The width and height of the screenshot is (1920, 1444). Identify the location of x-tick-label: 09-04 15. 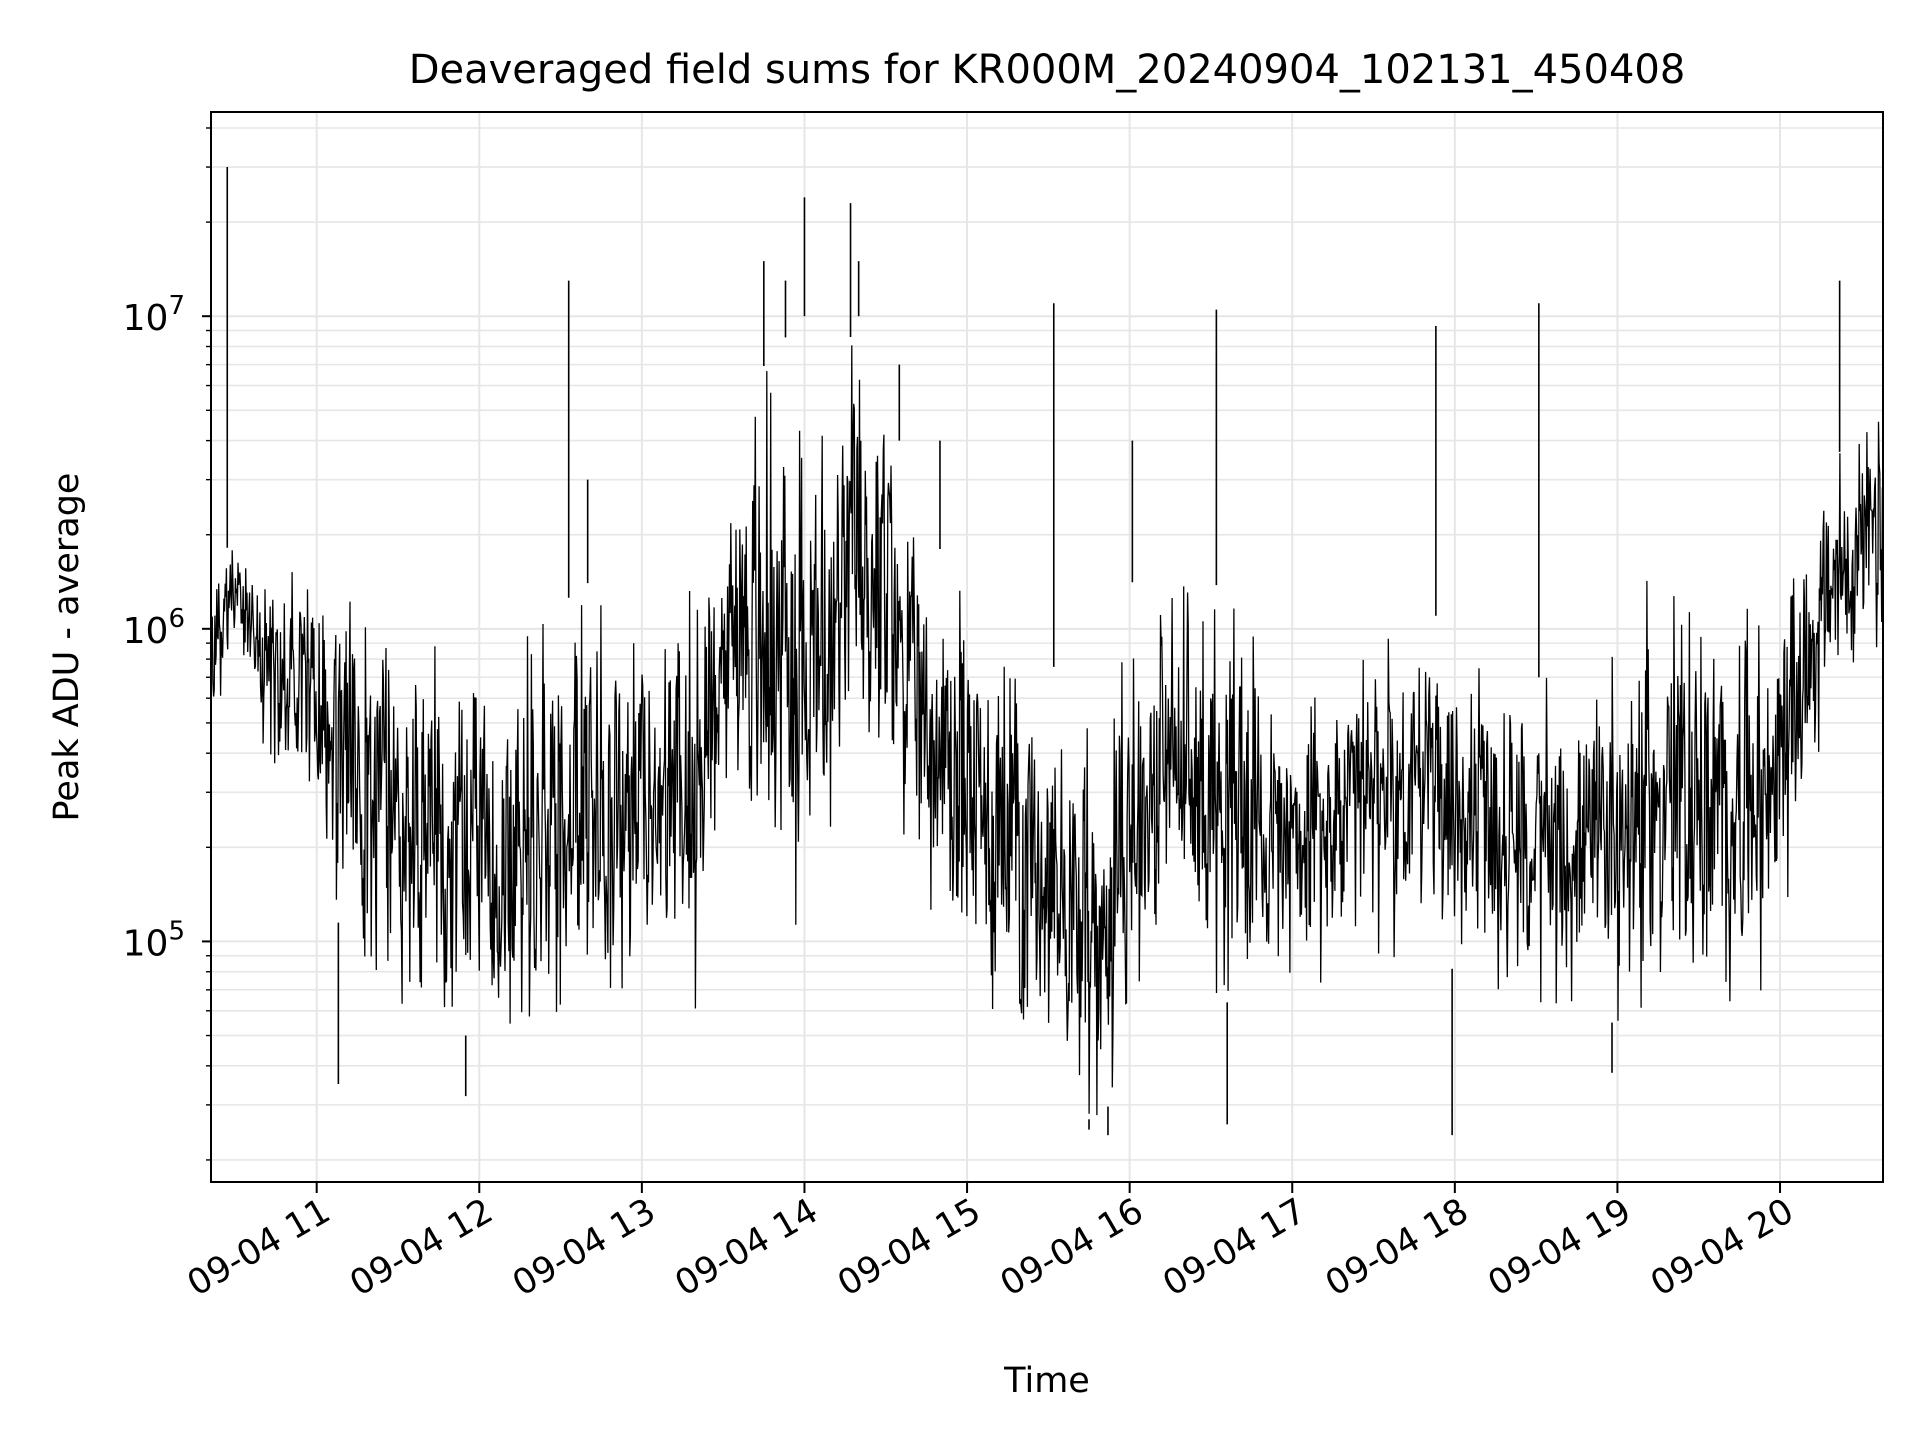
(909, 1247).